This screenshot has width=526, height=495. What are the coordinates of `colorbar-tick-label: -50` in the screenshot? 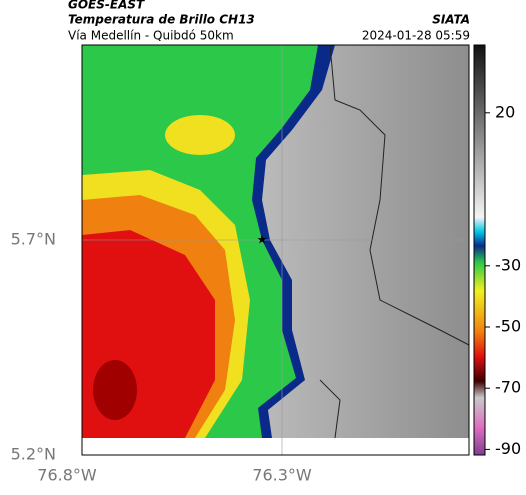 It's located at (508, 326).